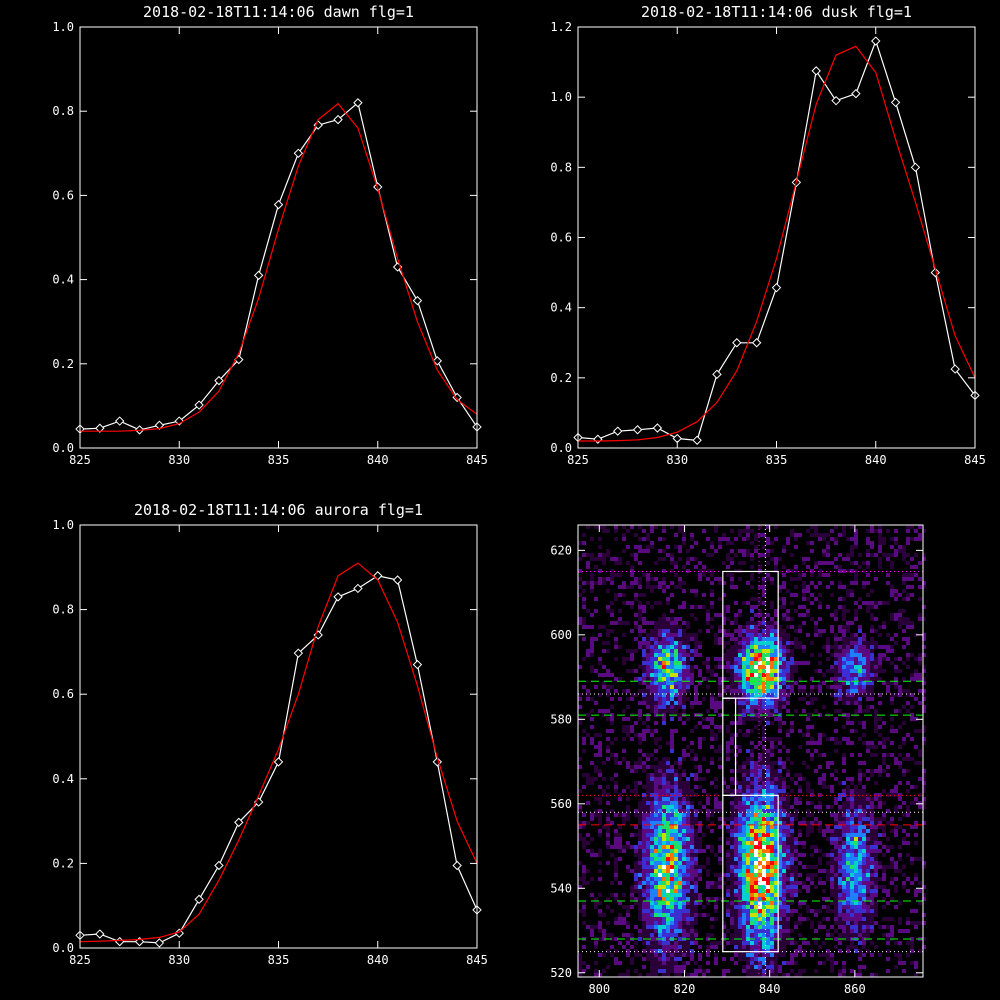 This screenshot has height=1000, width=1000. I want to click on y-tick-label: 540, so click(561, 888).